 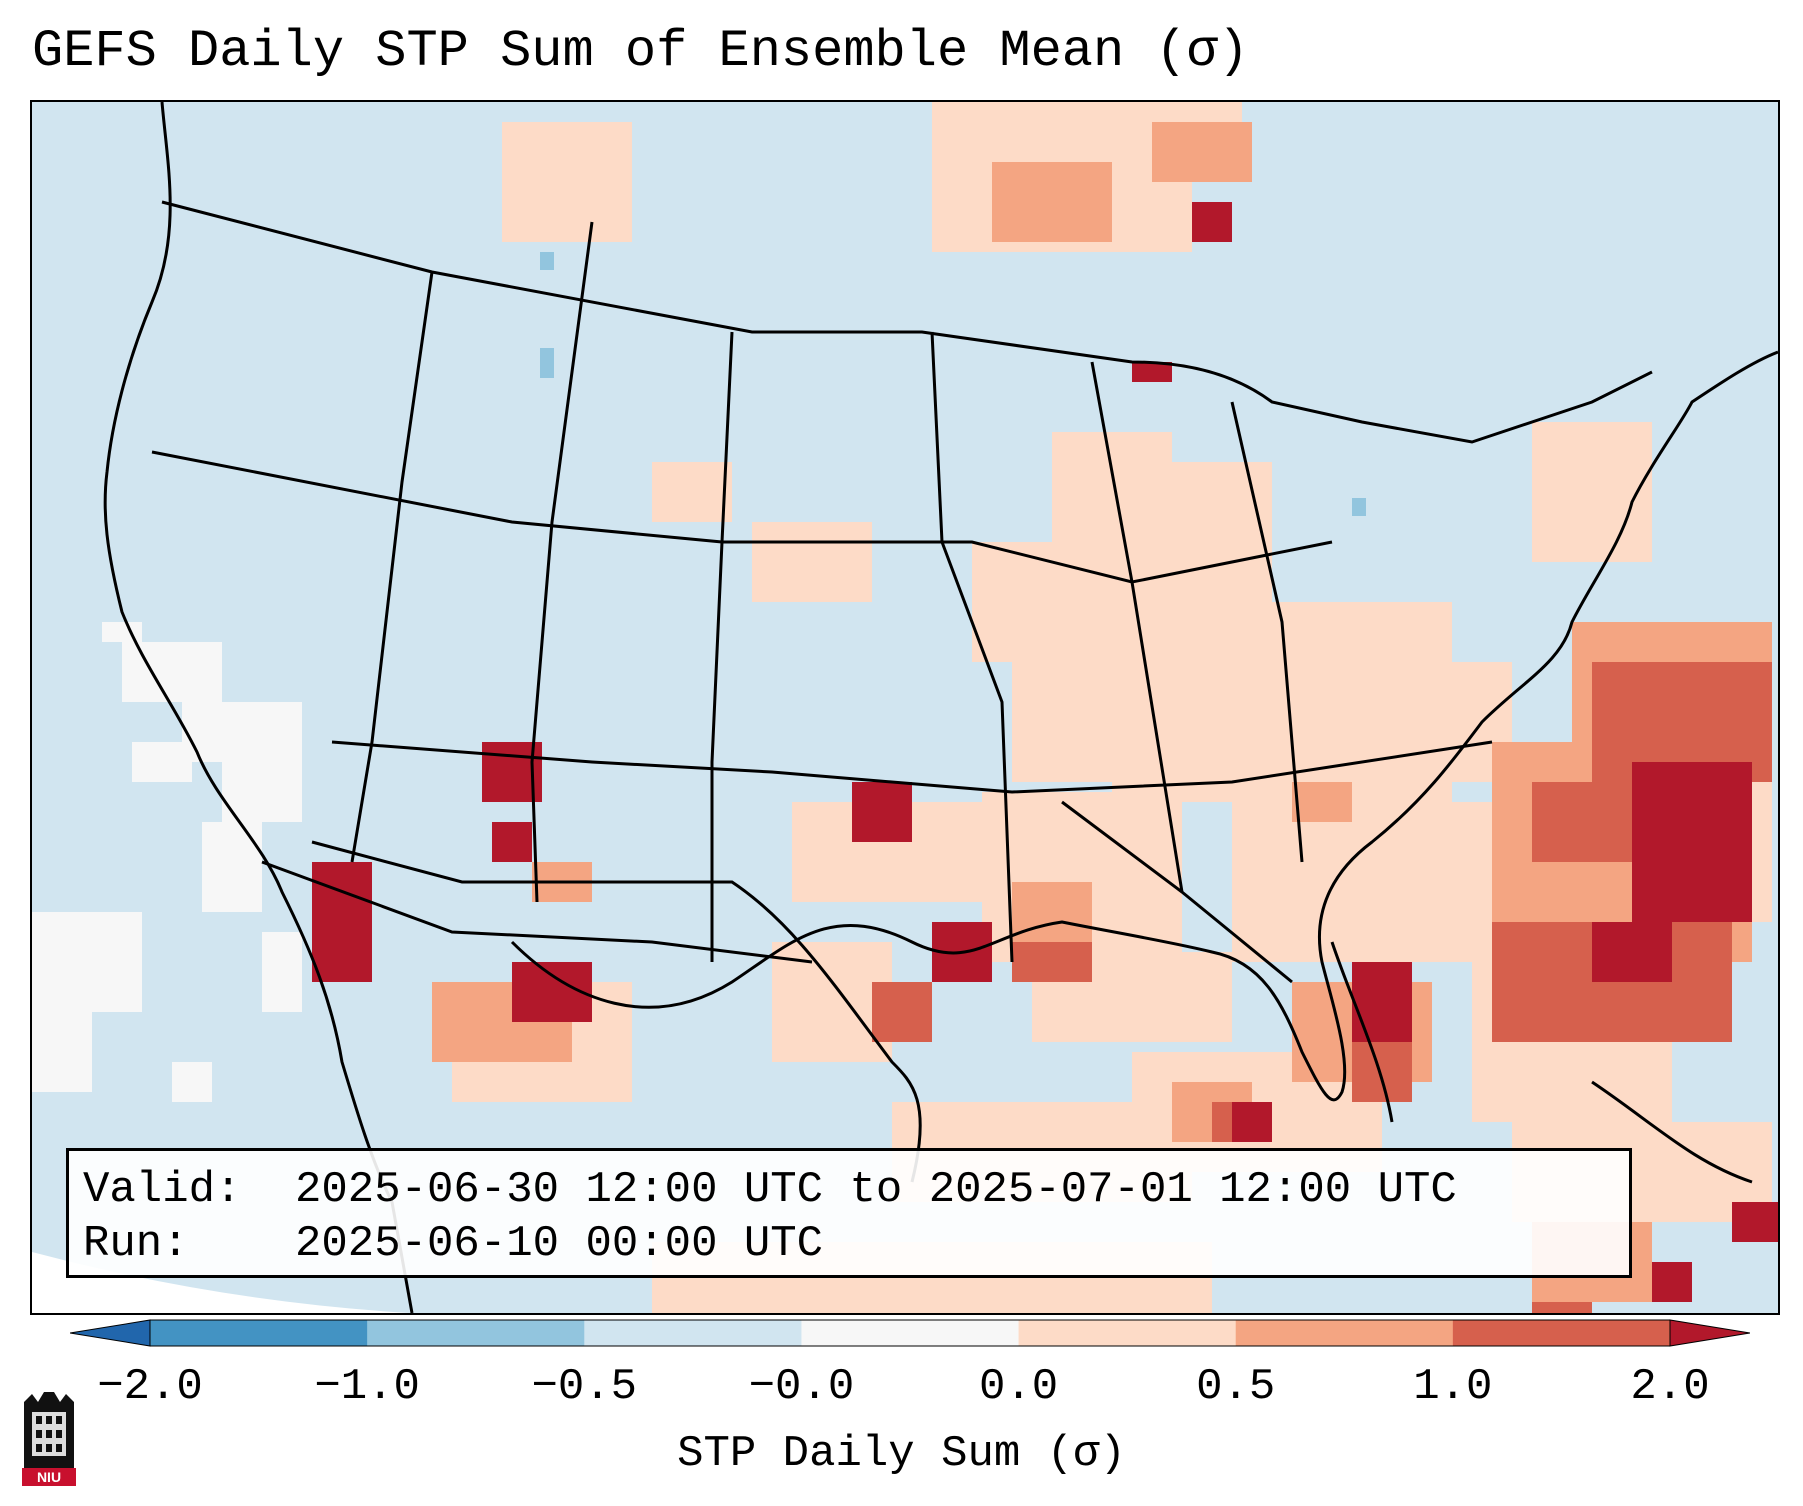 What do you see at coordinates (1236, 1387) in the screenshot?
I see `colorbar-tick-label: 0.5` at bounding box center [1236, 1387].